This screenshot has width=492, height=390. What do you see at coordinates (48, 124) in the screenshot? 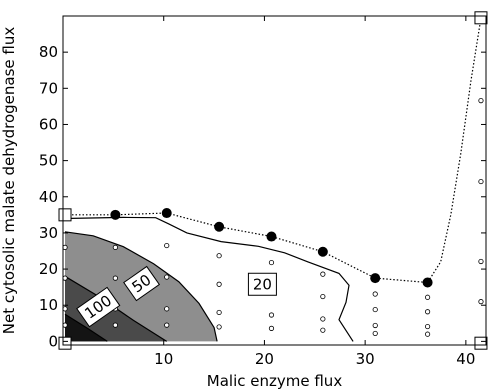
I see `y-tick-label: 60` at bounding box center [48, 124].